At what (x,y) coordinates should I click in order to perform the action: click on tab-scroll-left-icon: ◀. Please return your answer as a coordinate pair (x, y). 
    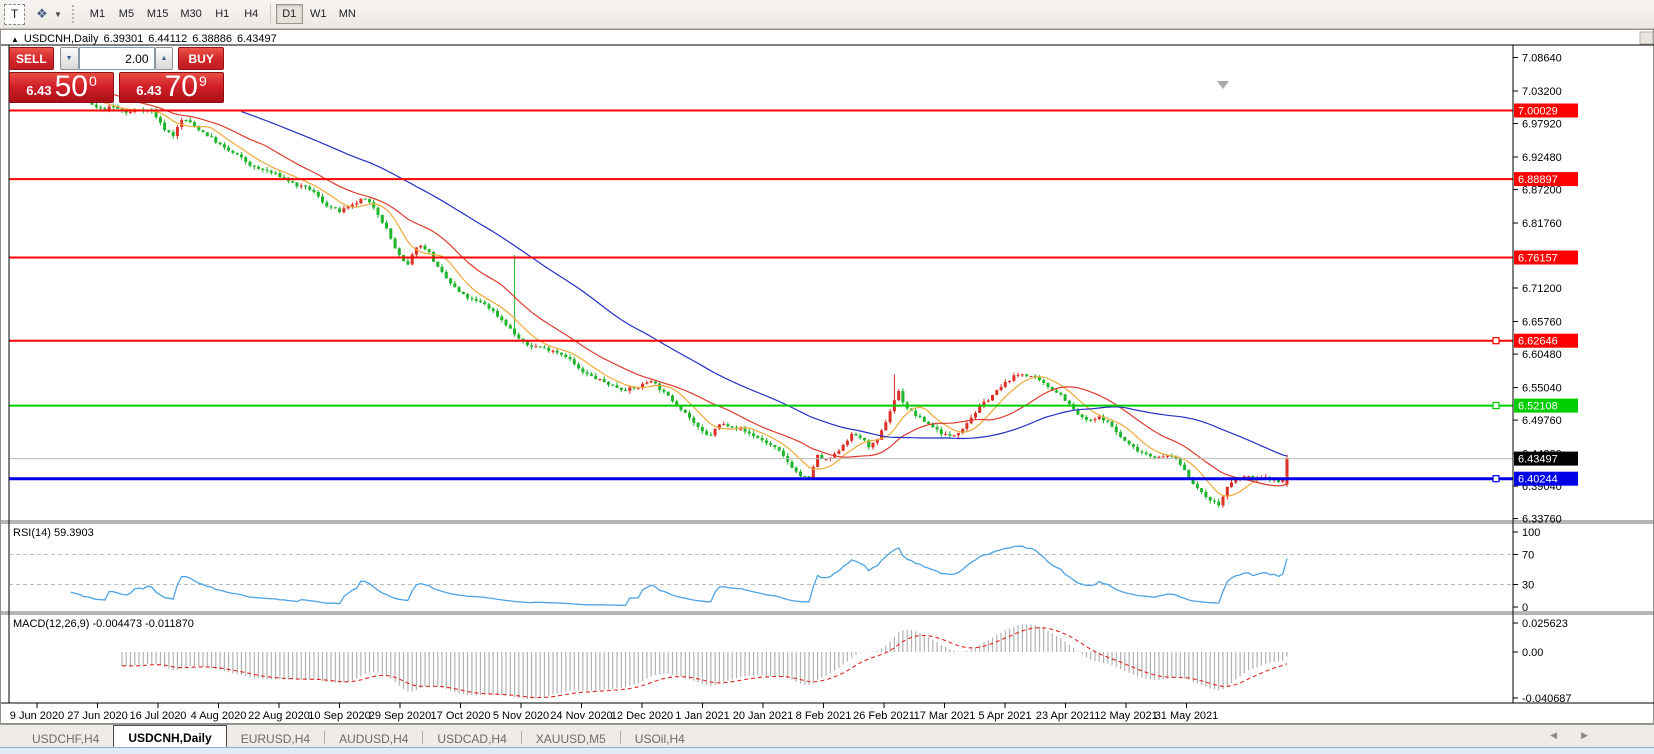
    Looking at the image, I should click on (1554, 735).